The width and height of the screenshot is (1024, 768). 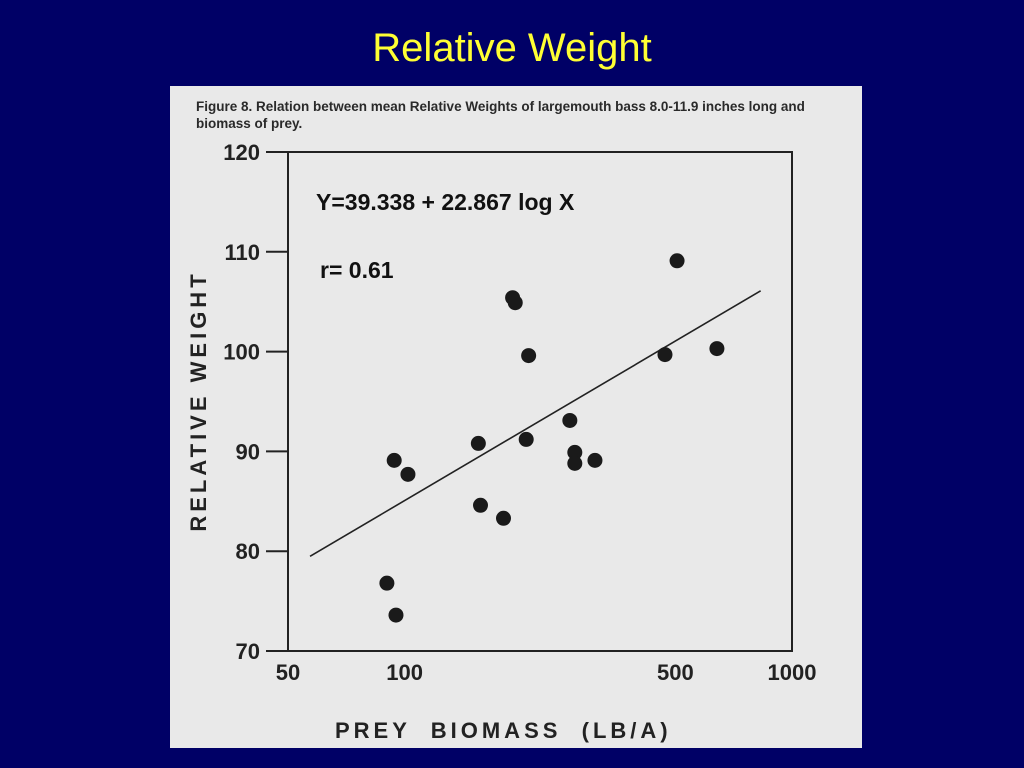 What do you see at coordinates (243, 252) in the screenshot?
I see `y-tick-label: 110` at bounding box center [243, 252].